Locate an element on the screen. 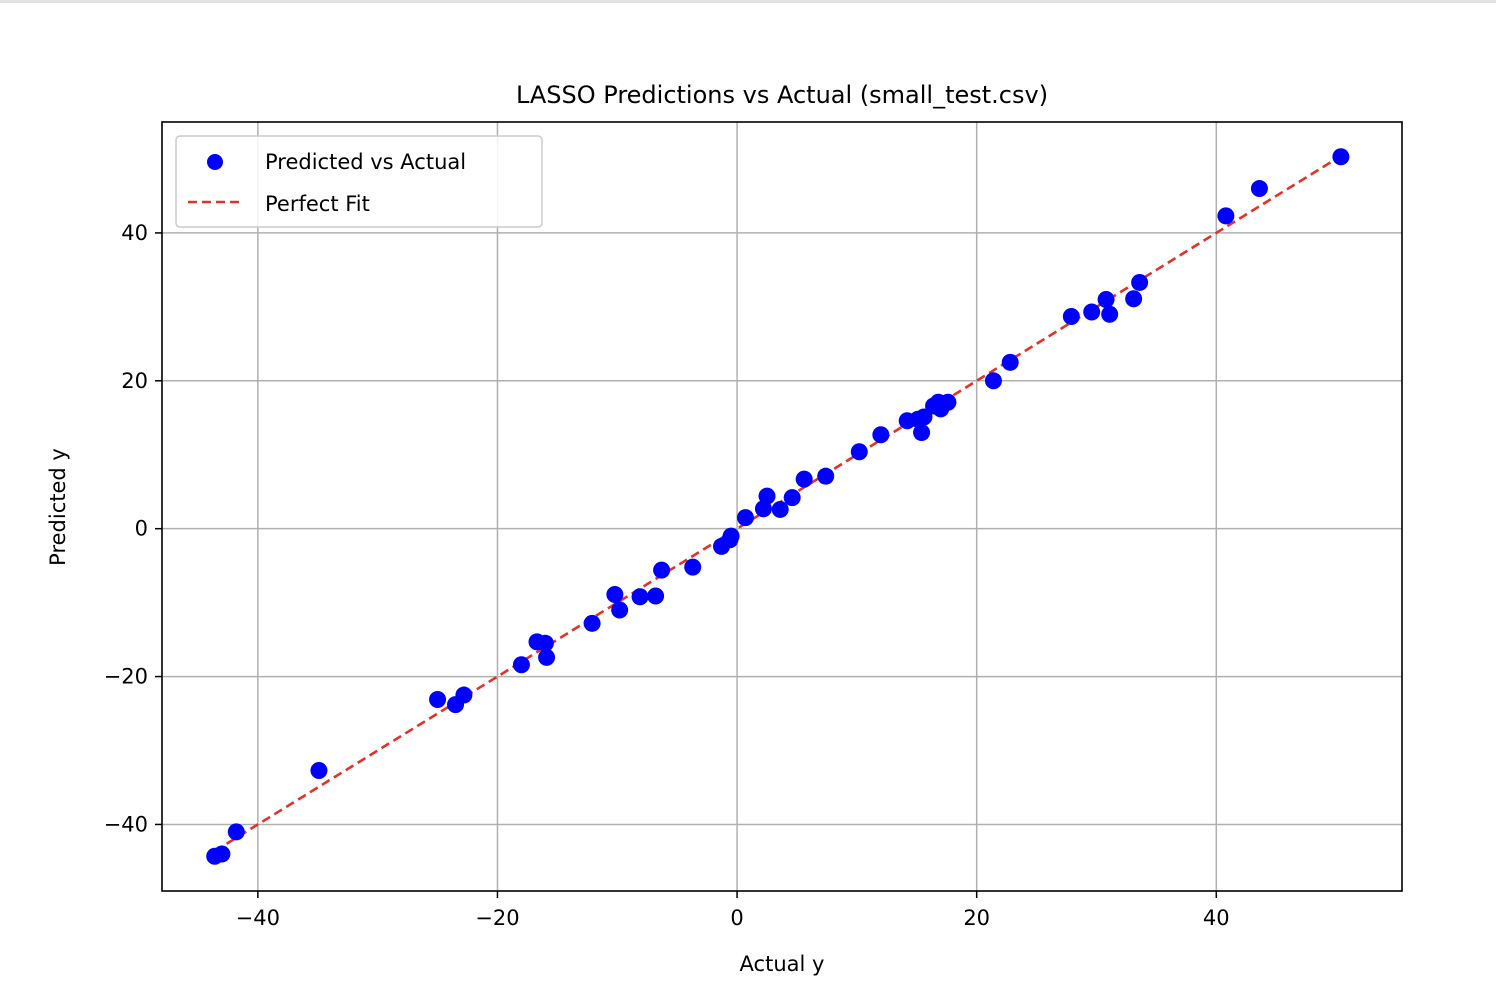  legend-marker-scatter is located at coordinates (215, 162).